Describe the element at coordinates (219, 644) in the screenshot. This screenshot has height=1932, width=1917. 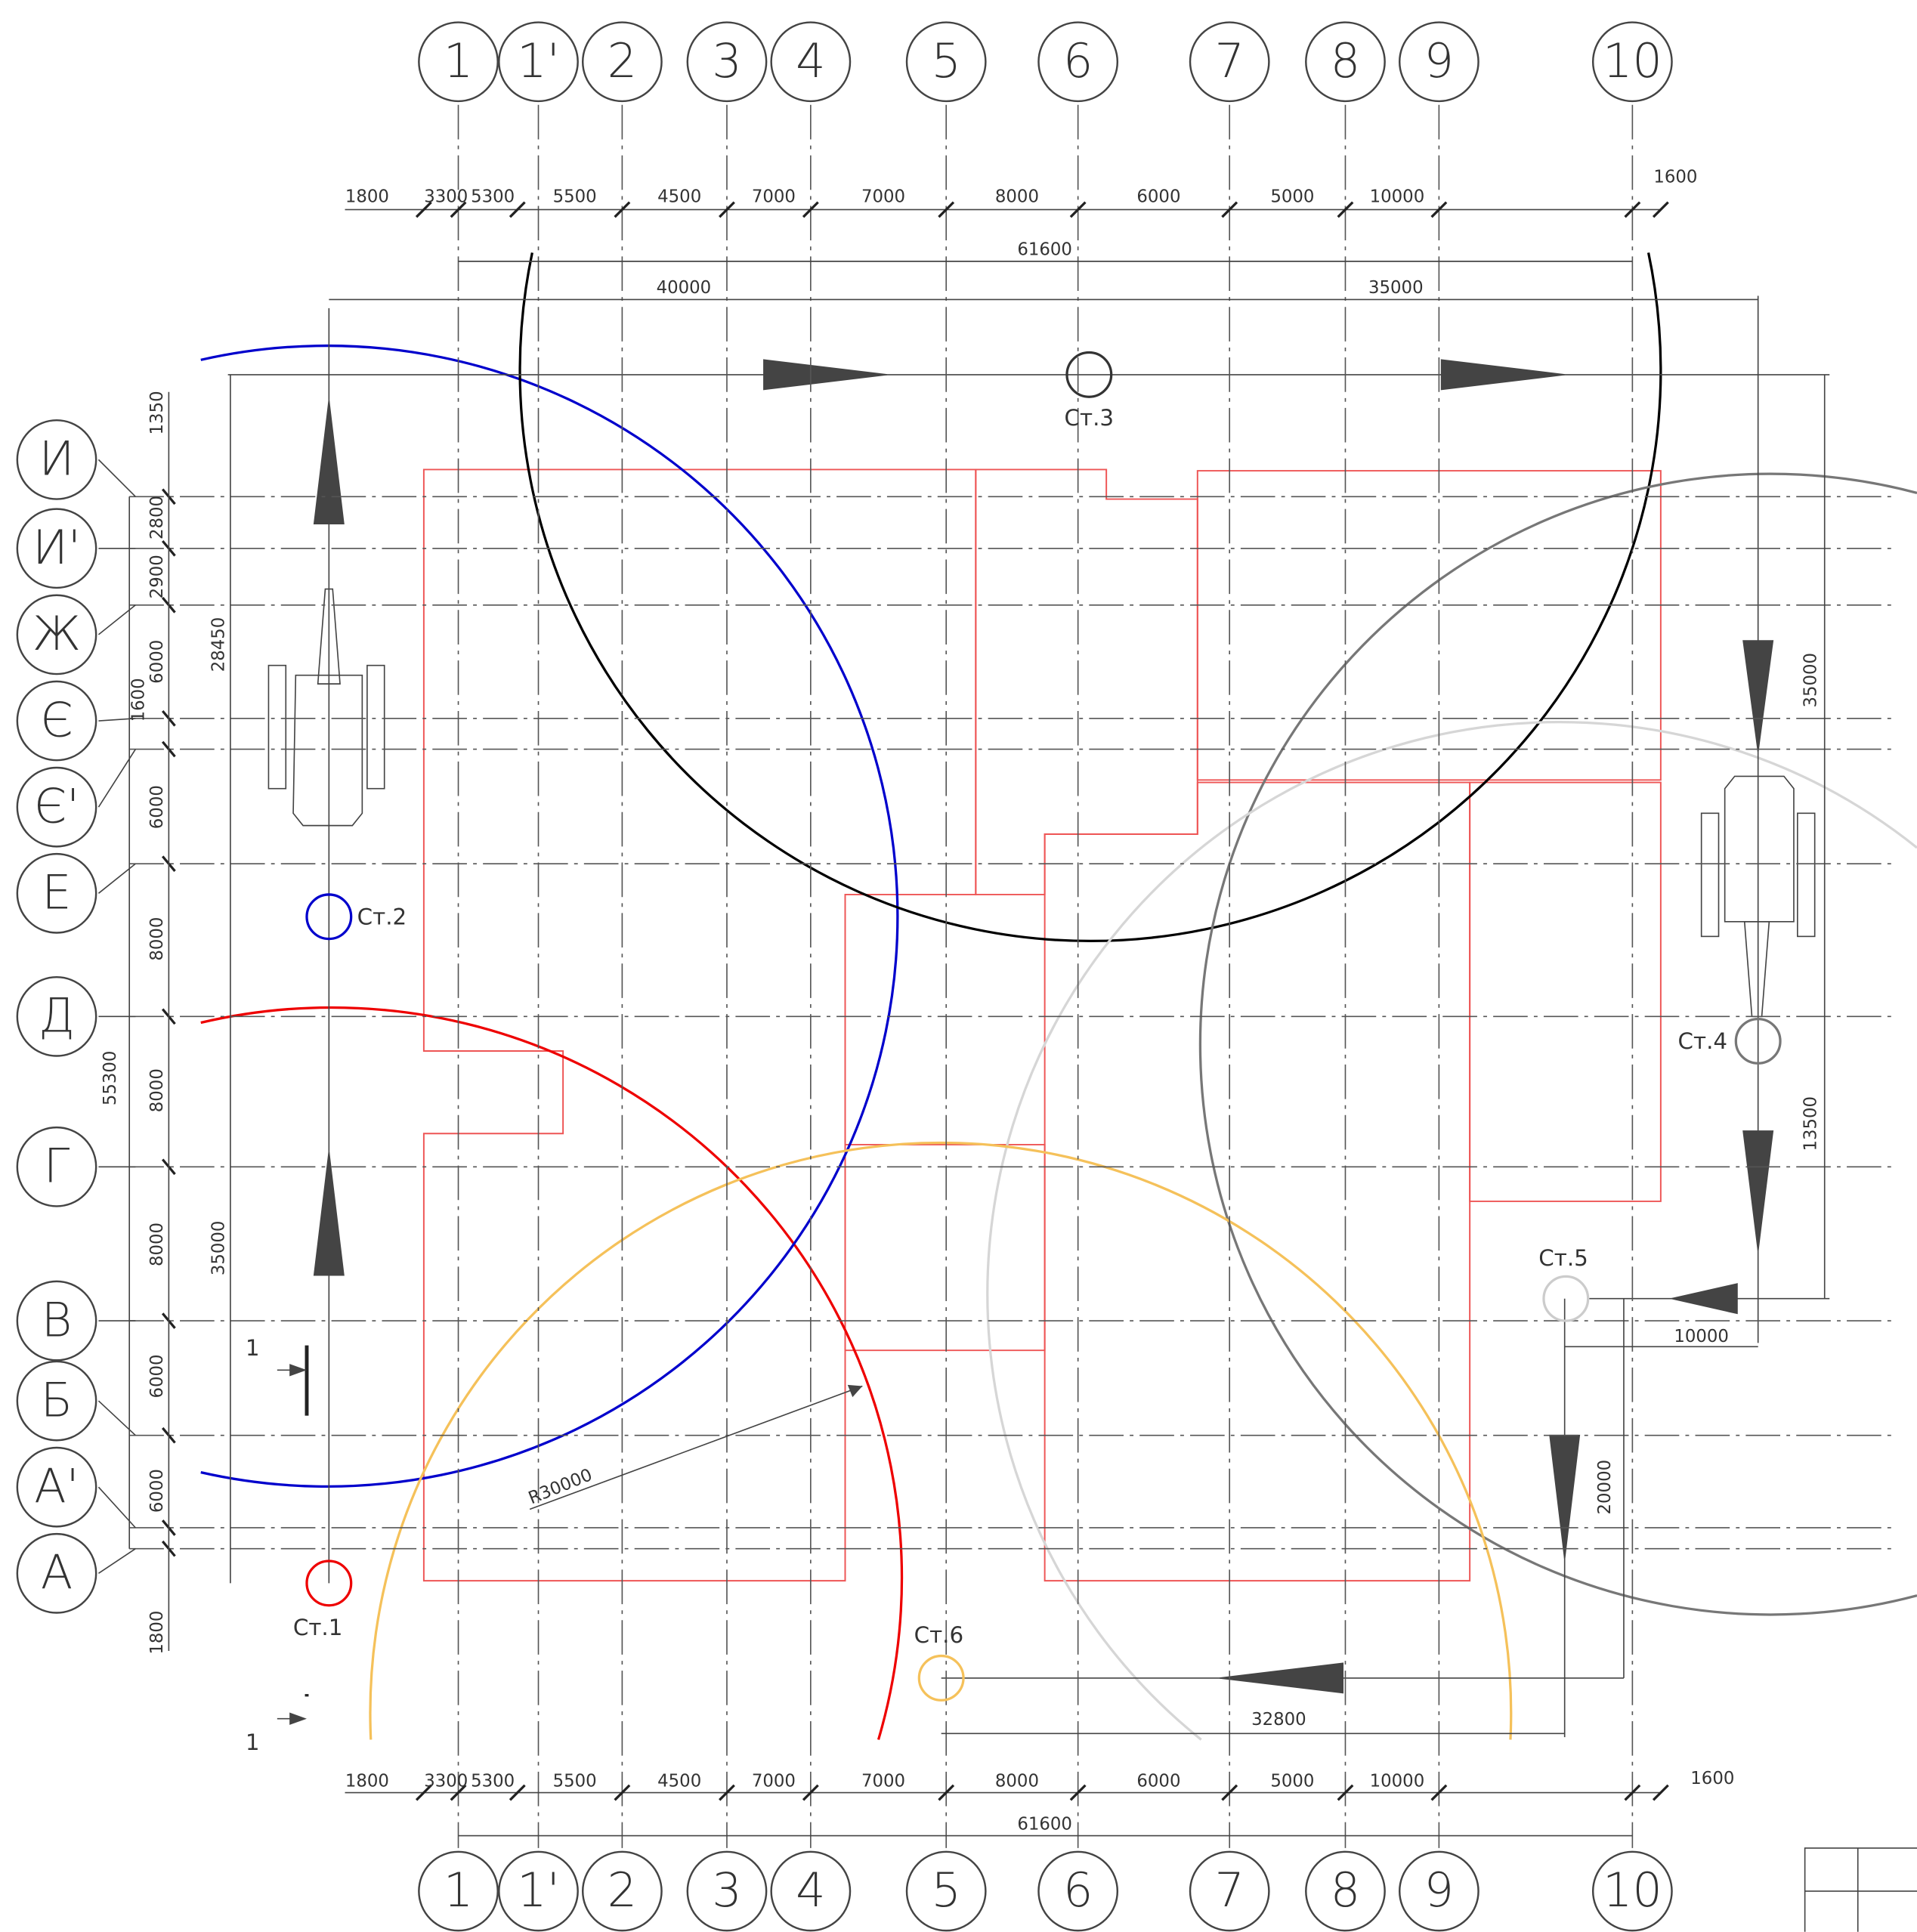
I see `dimension: 28450` at that location.